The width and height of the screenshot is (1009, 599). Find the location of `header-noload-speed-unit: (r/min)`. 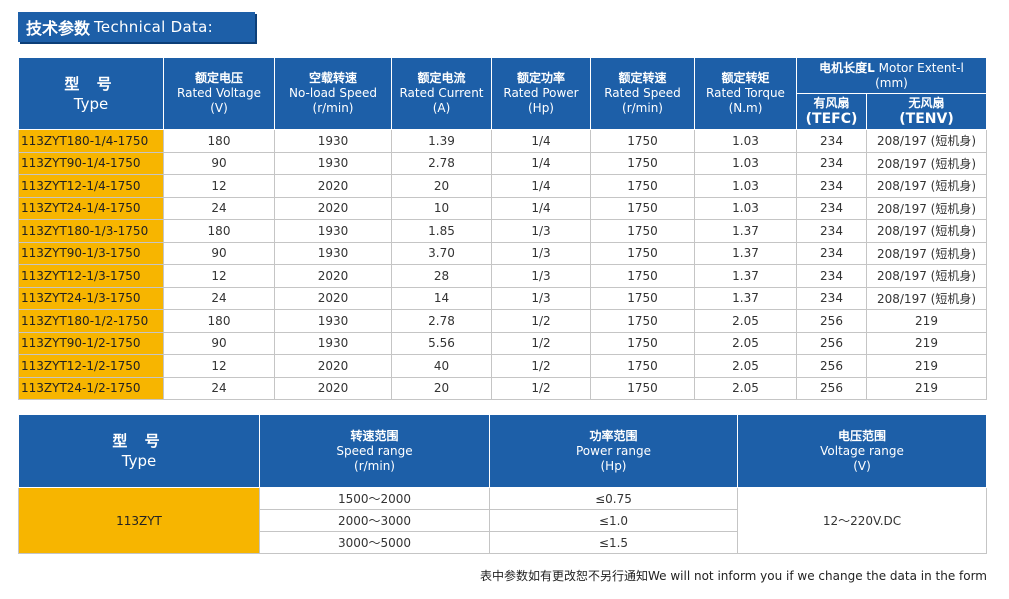

header-noload-speed-unit: (r/min) is located at coordinates (333, 108).